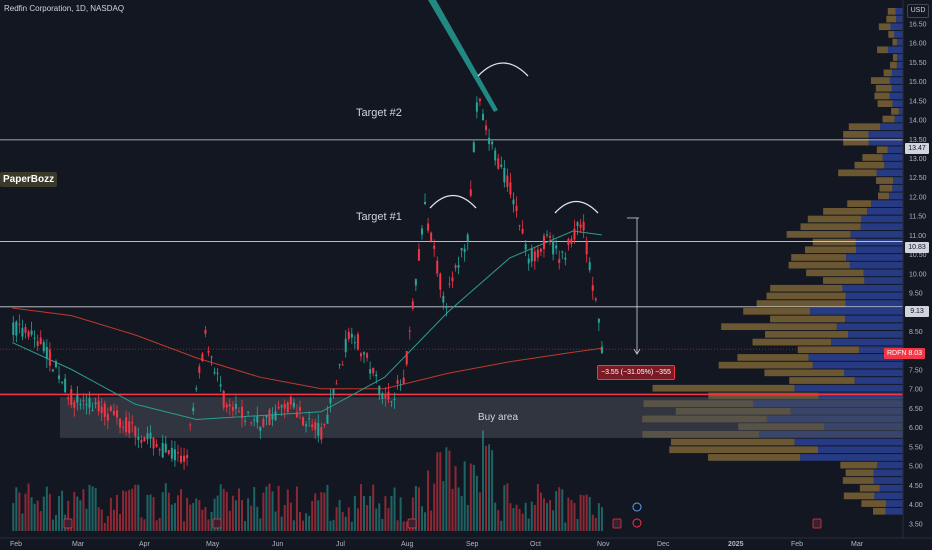 Image resolution: width=932 pixels, height=550 pixels. I want to click on level-13-47-tag: 13.47, so click(917, 148).